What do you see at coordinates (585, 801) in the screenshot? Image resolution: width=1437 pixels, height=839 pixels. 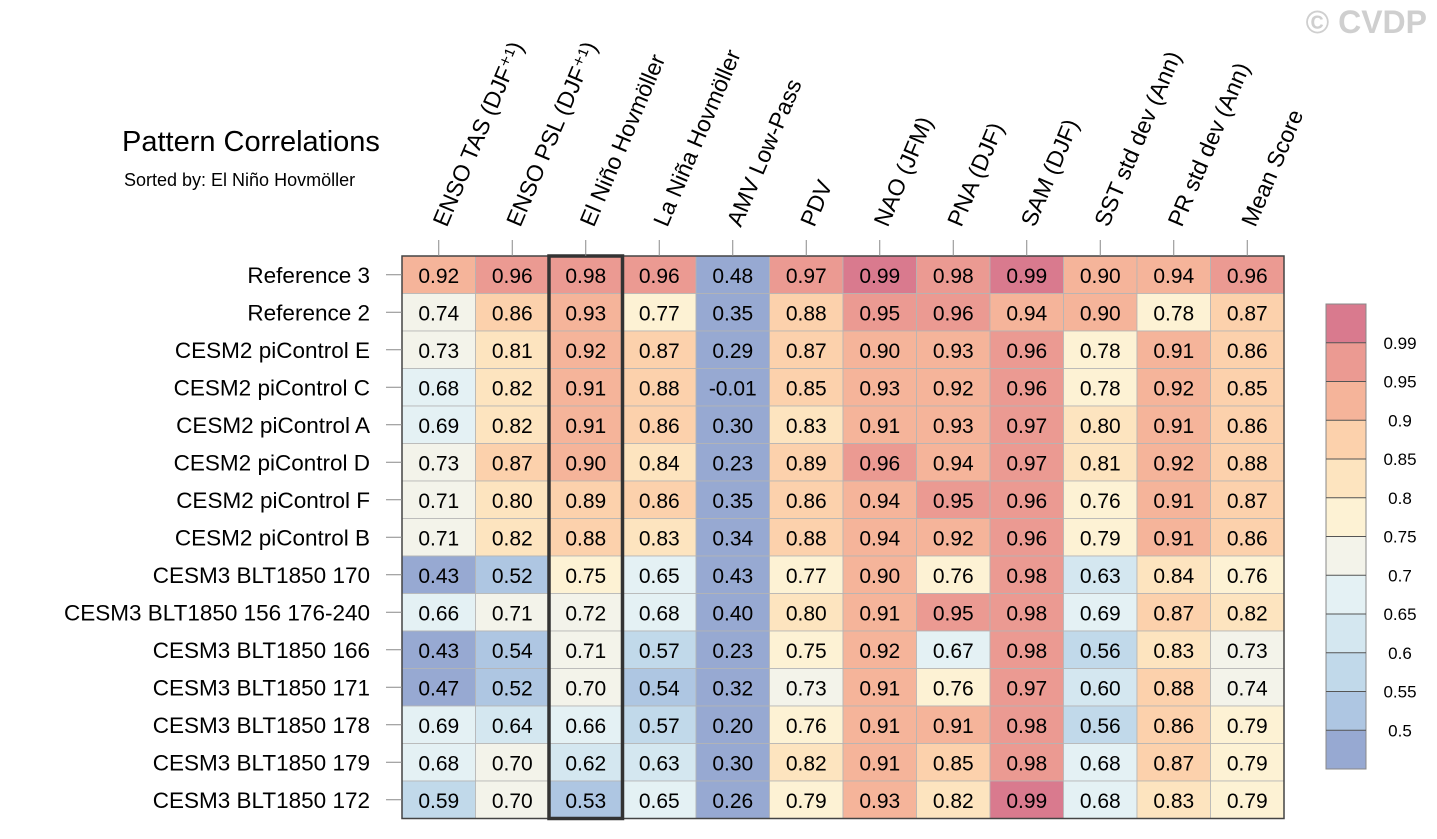 I see `cell-value-label: 0.53` at bounding box center [585, 801].